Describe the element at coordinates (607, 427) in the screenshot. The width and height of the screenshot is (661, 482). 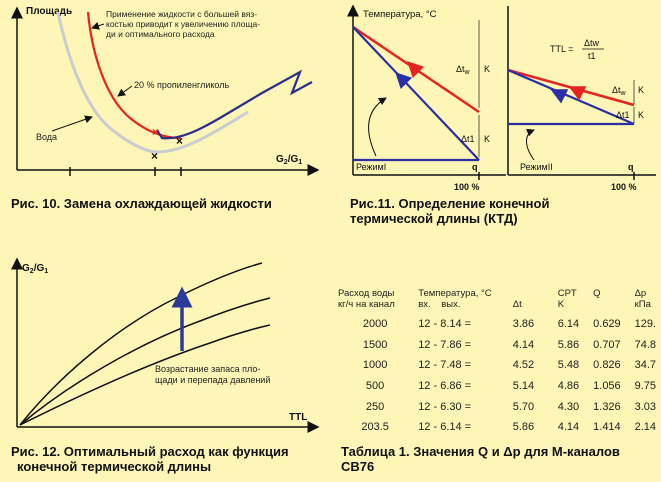
I see `cell-q: 1.414` at that location.